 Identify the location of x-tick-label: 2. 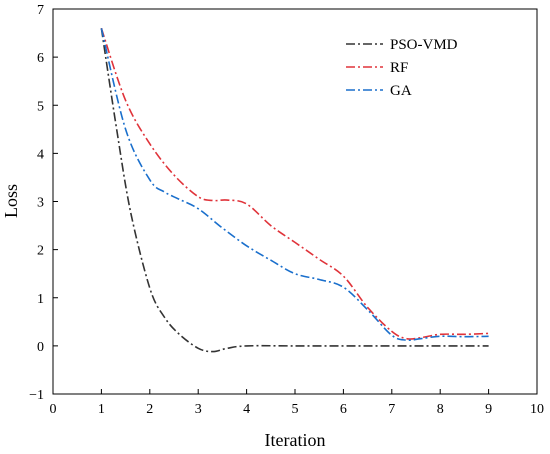
(149, 409).